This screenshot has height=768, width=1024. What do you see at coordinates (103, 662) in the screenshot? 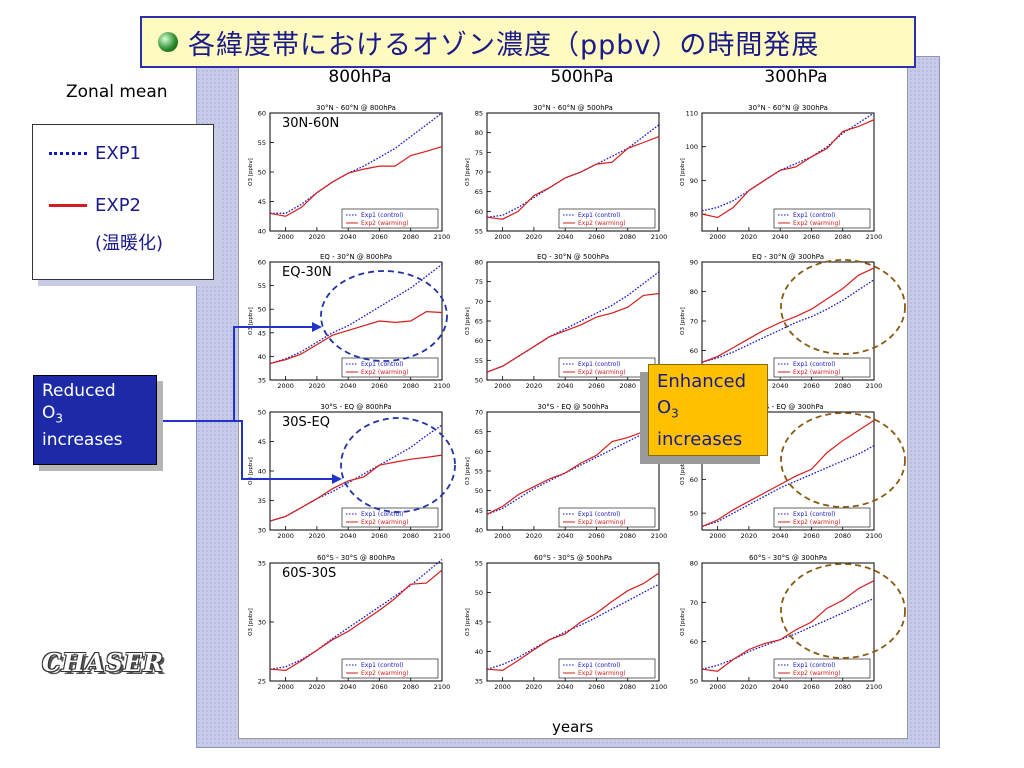
I see `chaser-logo: CHASER` at bounding box center [103, 662].